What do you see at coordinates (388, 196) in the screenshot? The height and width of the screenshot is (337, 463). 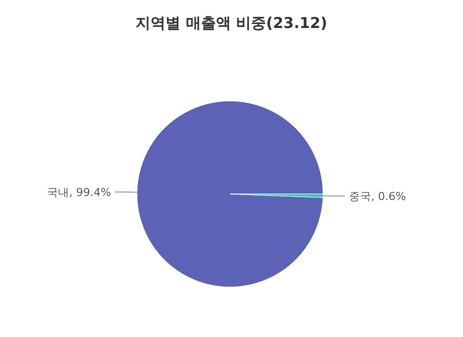 I see `data-label: , 0.6%` at bounding box center [388, 196].